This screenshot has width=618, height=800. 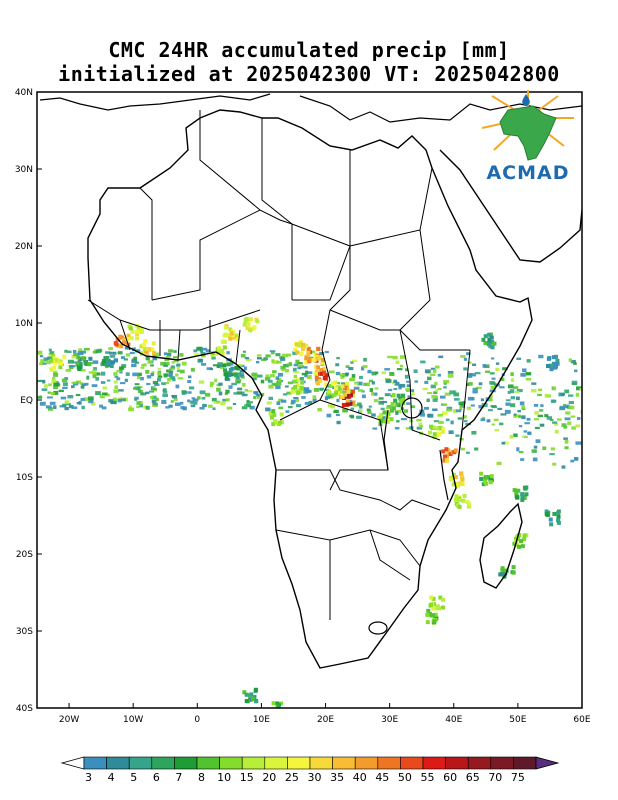 I want to click on lon-tick-label: 40E, so click(x=453, y=720).